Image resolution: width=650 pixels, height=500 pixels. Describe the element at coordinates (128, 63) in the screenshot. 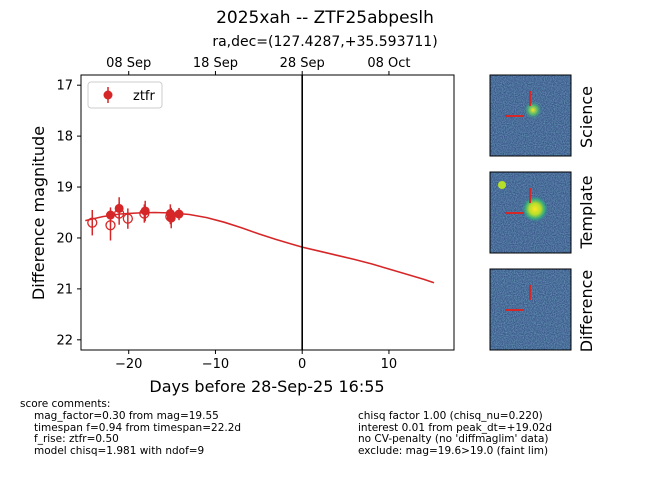

I see `top-tick-label: 08 Sep` at that location.